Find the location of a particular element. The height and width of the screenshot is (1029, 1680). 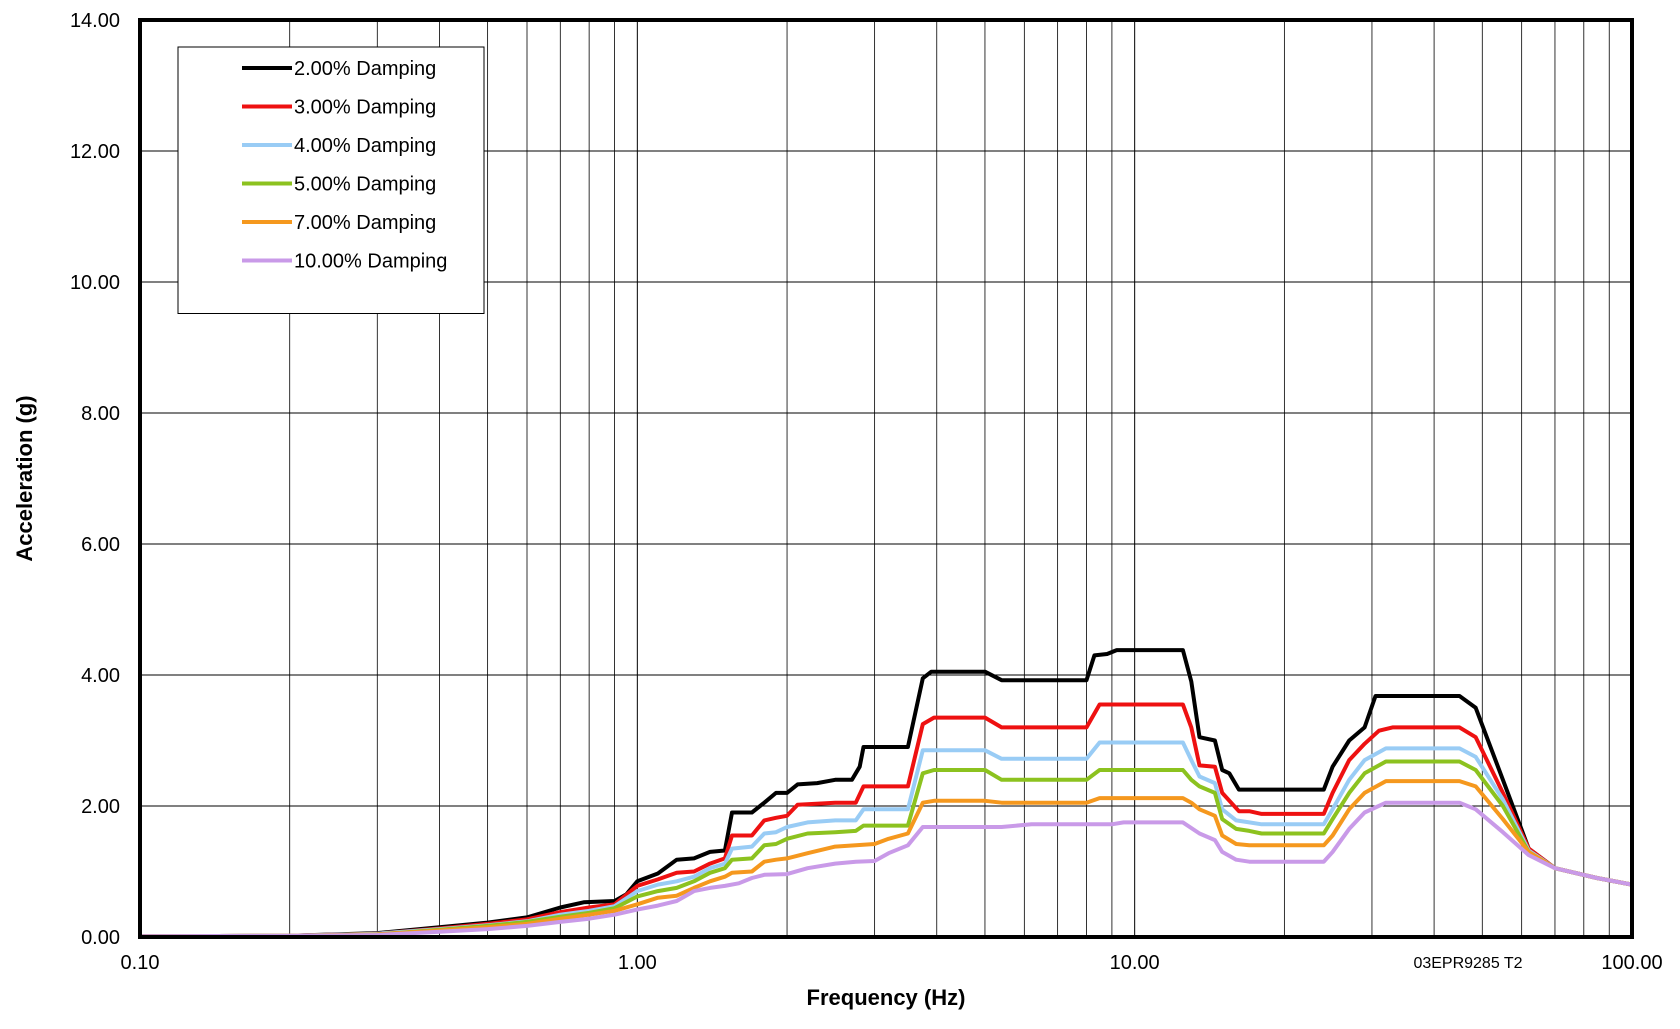

series-line-7-00-damping is located at coordinates (886, 859).